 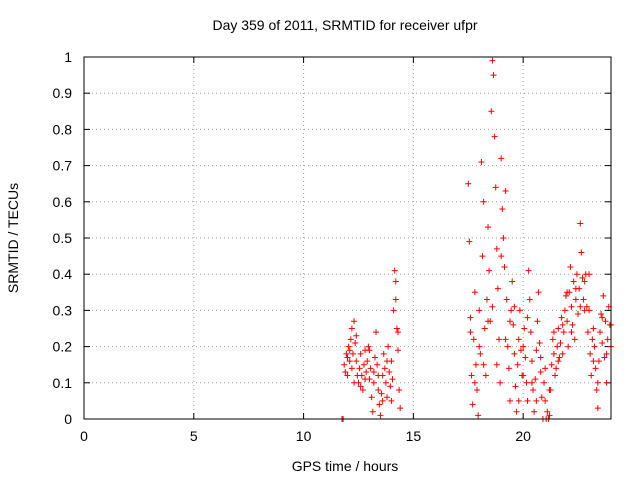 What do you see at coordinates (63, 93) in the screenshot?
I see `y-tick-label: 0.9` at bounding box center [63, 93].